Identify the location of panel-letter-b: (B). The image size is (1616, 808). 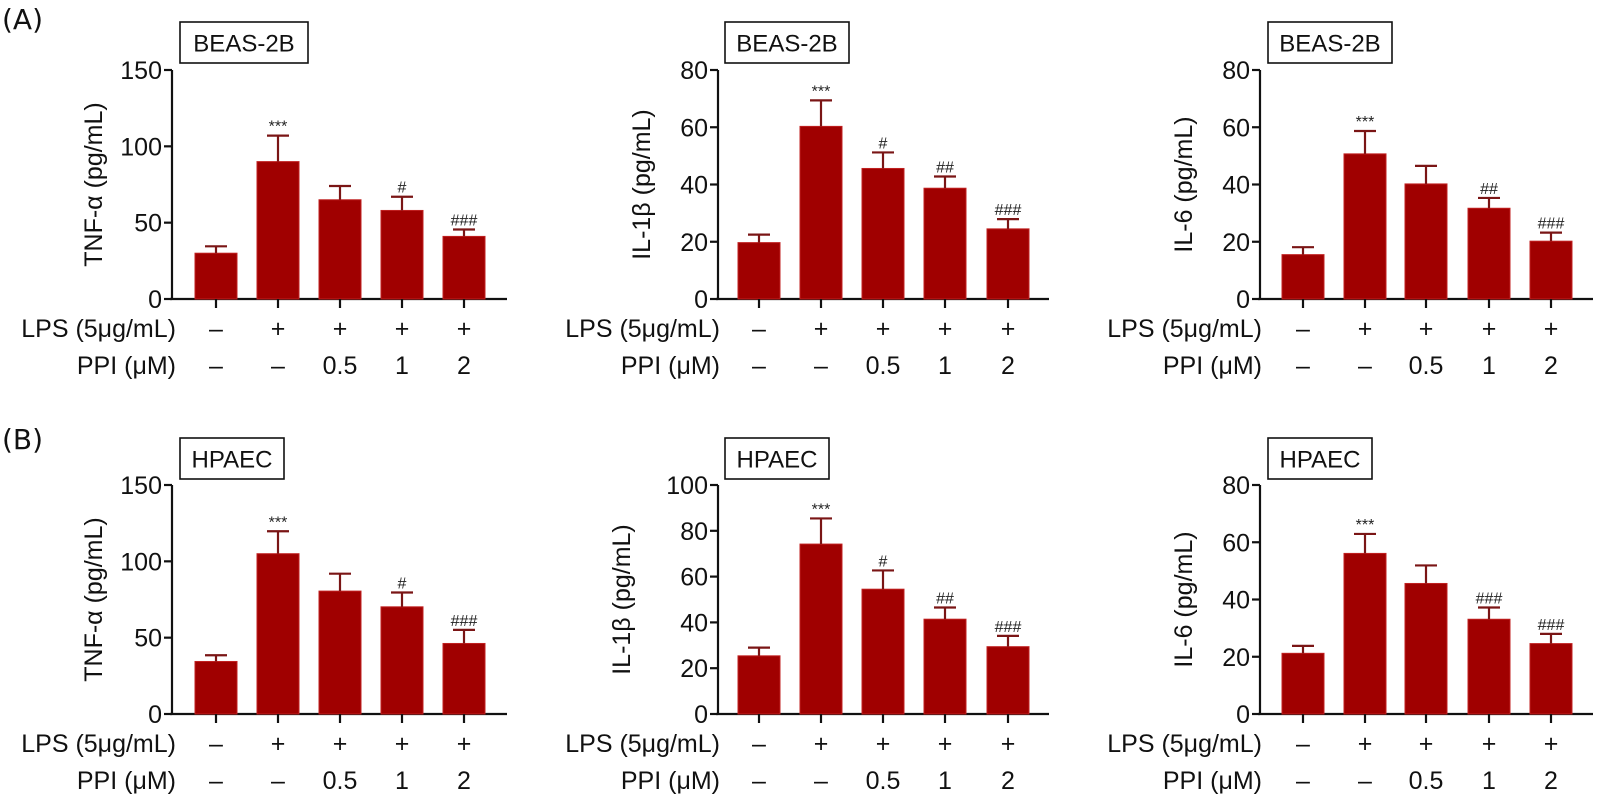
(22, 439).